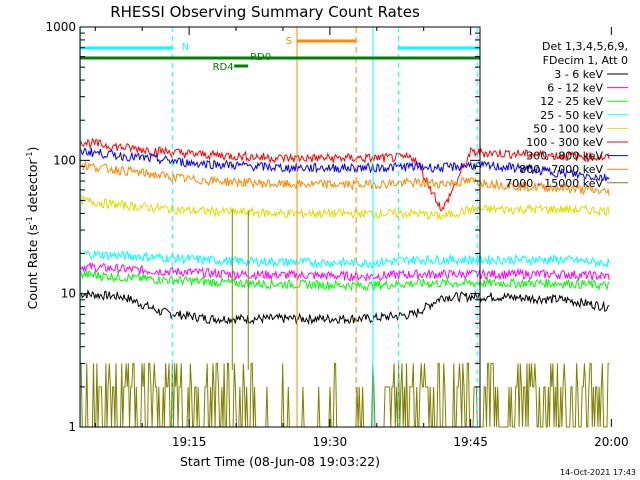 The width and height of the screenshot is (640, 480). What do you see at coordinates (585, 60) in the screenshot?
I see `legend-header-line2: FDecim 1, Att 0` at bounding box center [585, 60].